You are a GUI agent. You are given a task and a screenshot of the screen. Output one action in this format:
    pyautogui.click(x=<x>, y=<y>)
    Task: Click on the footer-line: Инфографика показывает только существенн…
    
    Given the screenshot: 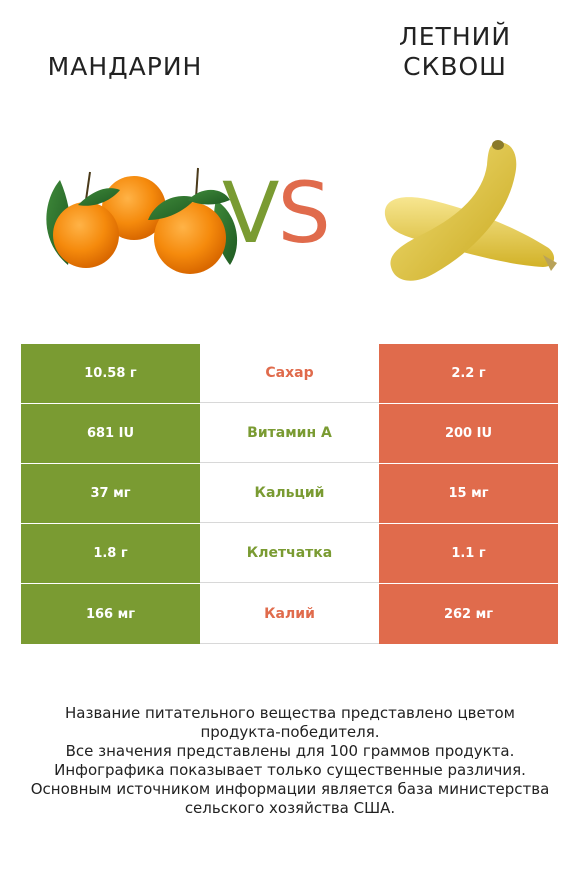 What is the action you would take?
    pyautogui.click(x=290, y=770)
    